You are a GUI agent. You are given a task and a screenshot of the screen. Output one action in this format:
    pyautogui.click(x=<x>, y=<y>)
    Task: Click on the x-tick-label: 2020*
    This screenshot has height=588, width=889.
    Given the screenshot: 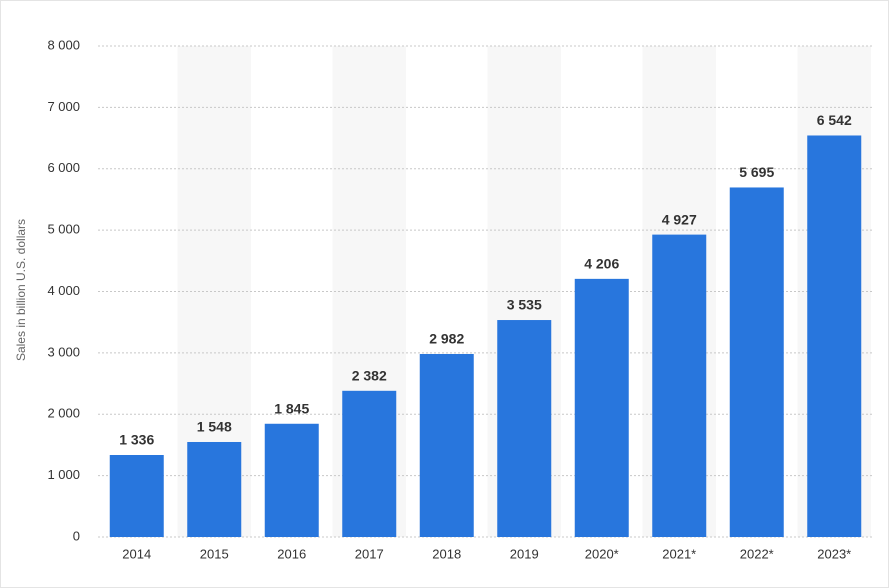 What is the action you would take?
    pyautogui.click(x=602, y=553)
    